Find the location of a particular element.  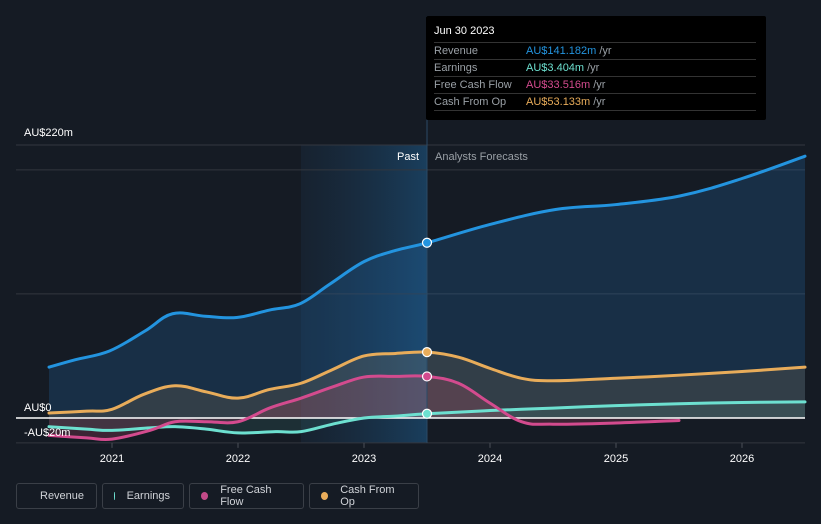

x-tick-label: 2026 is located at coordinates (742, 459).